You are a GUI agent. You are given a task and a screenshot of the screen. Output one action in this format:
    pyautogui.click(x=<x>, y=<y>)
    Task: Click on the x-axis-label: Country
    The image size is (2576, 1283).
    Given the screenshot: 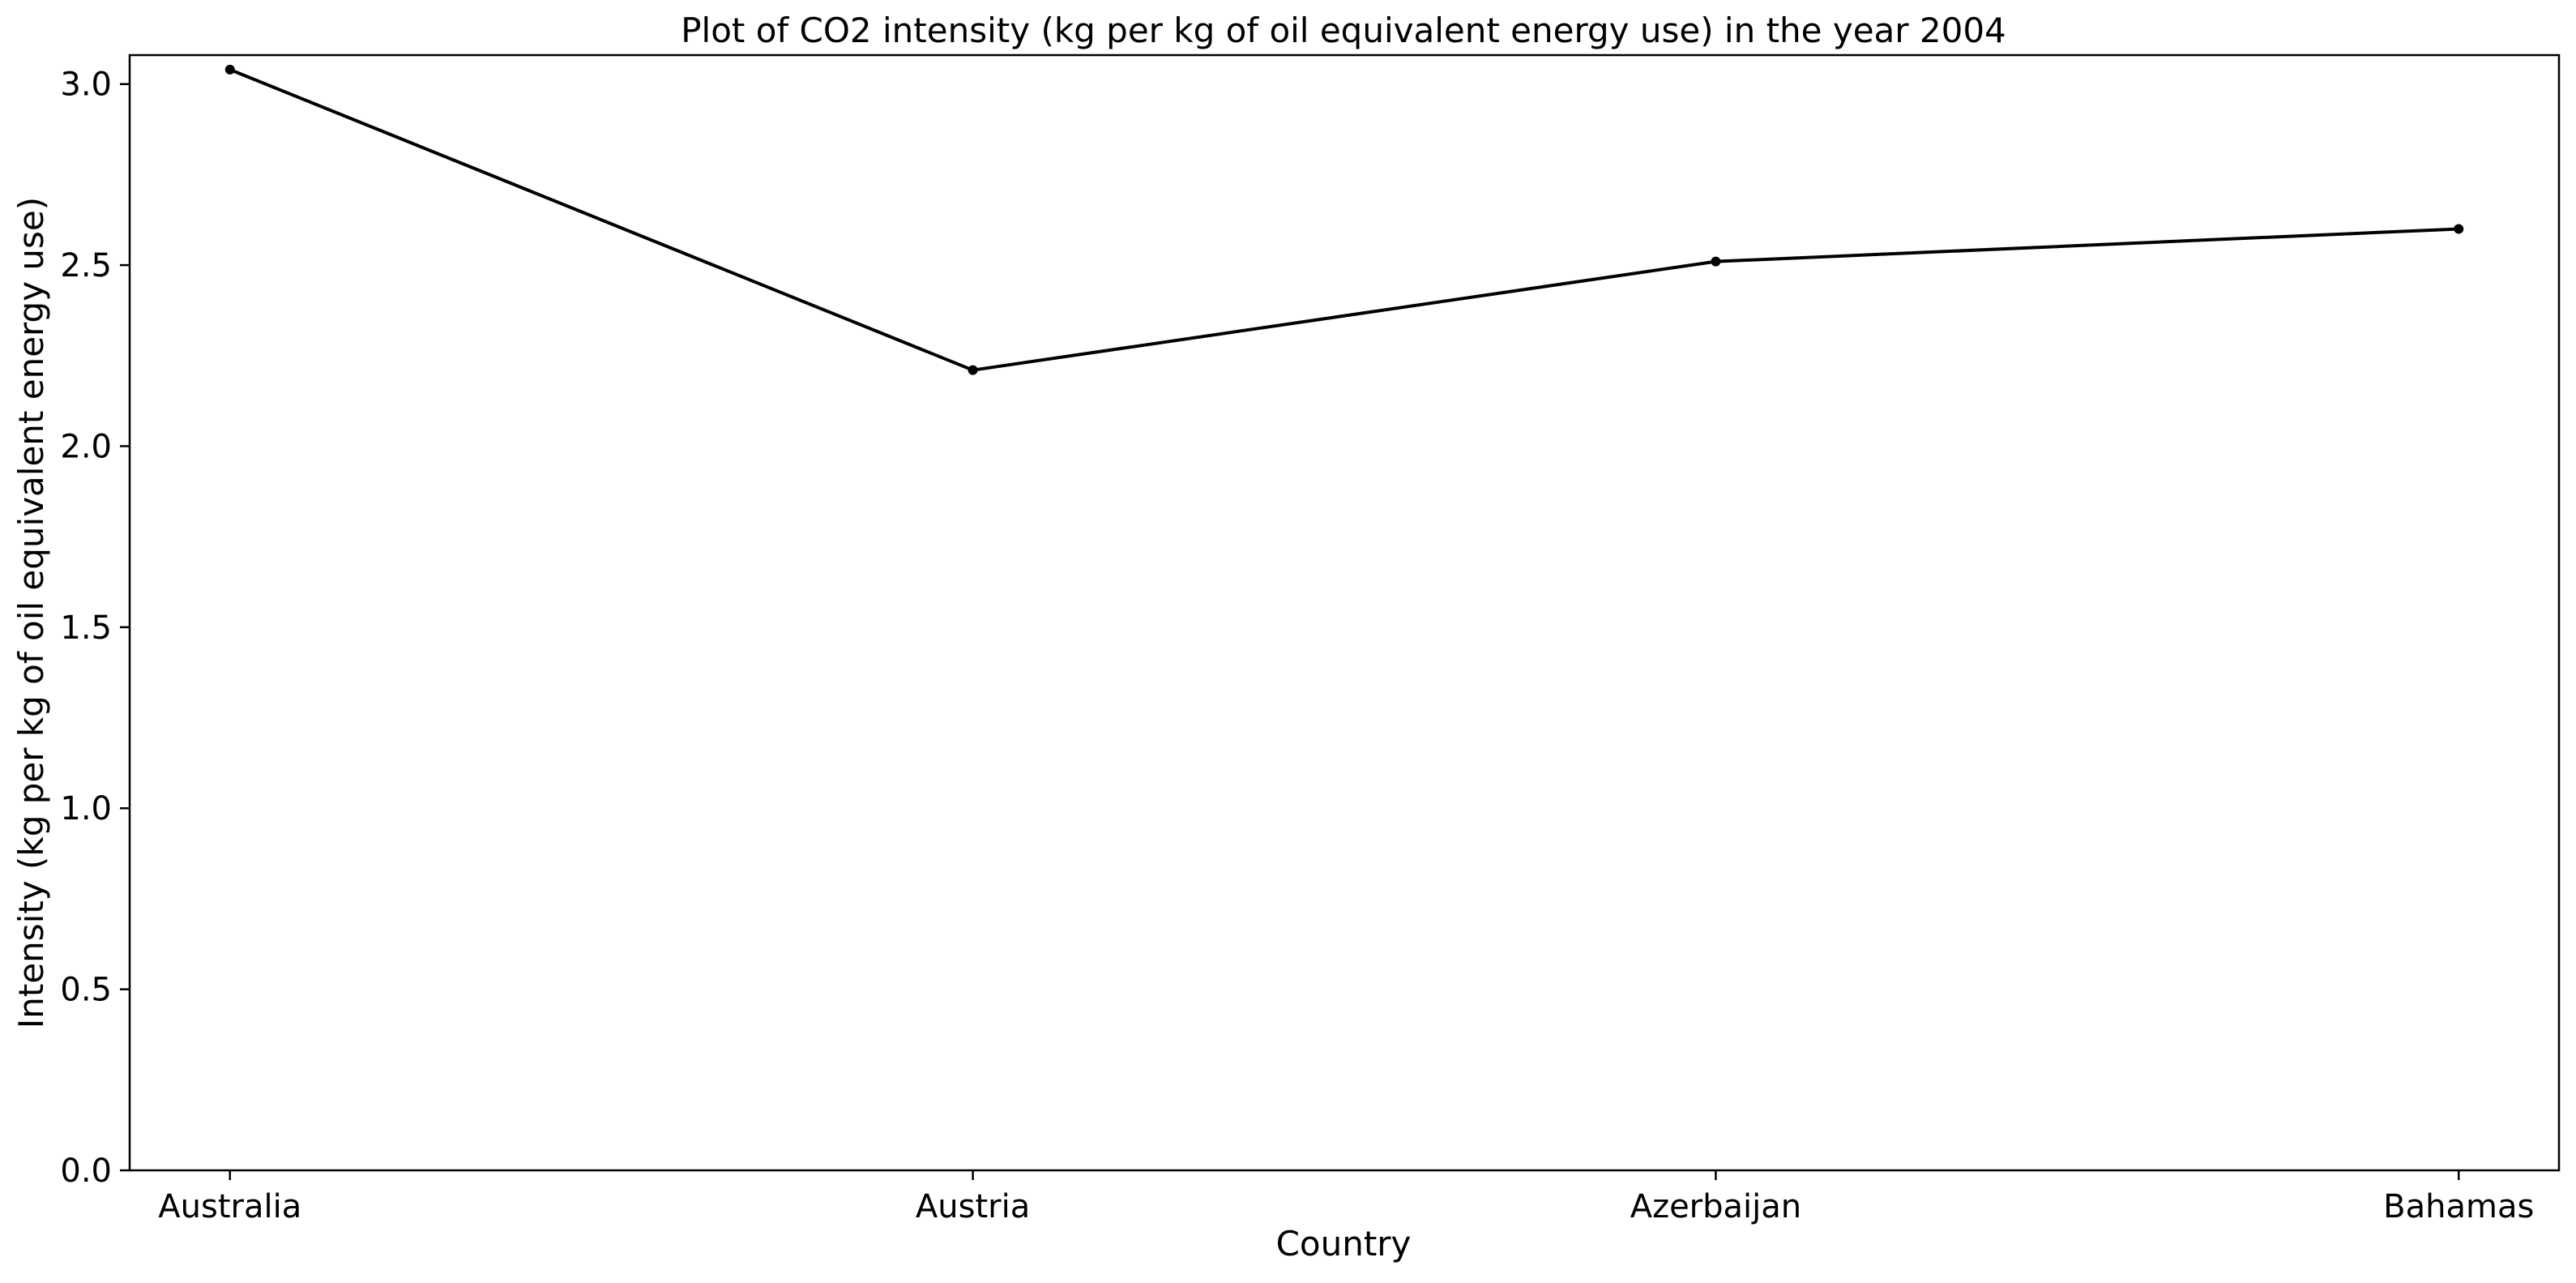 What is the action you would take?
    pyautogui.click(x=1344, y=1244)
    